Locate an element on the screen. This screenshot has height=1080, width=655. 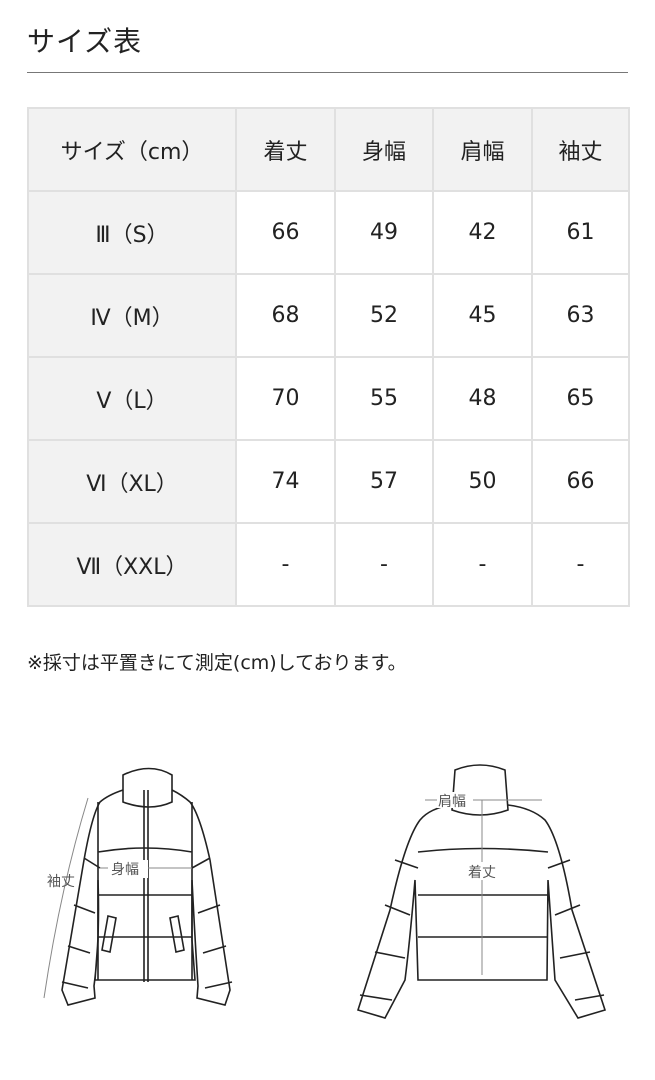
table-row: Ⅵ（XL） 74 57 50 66 is located at coordinates (328, 481).